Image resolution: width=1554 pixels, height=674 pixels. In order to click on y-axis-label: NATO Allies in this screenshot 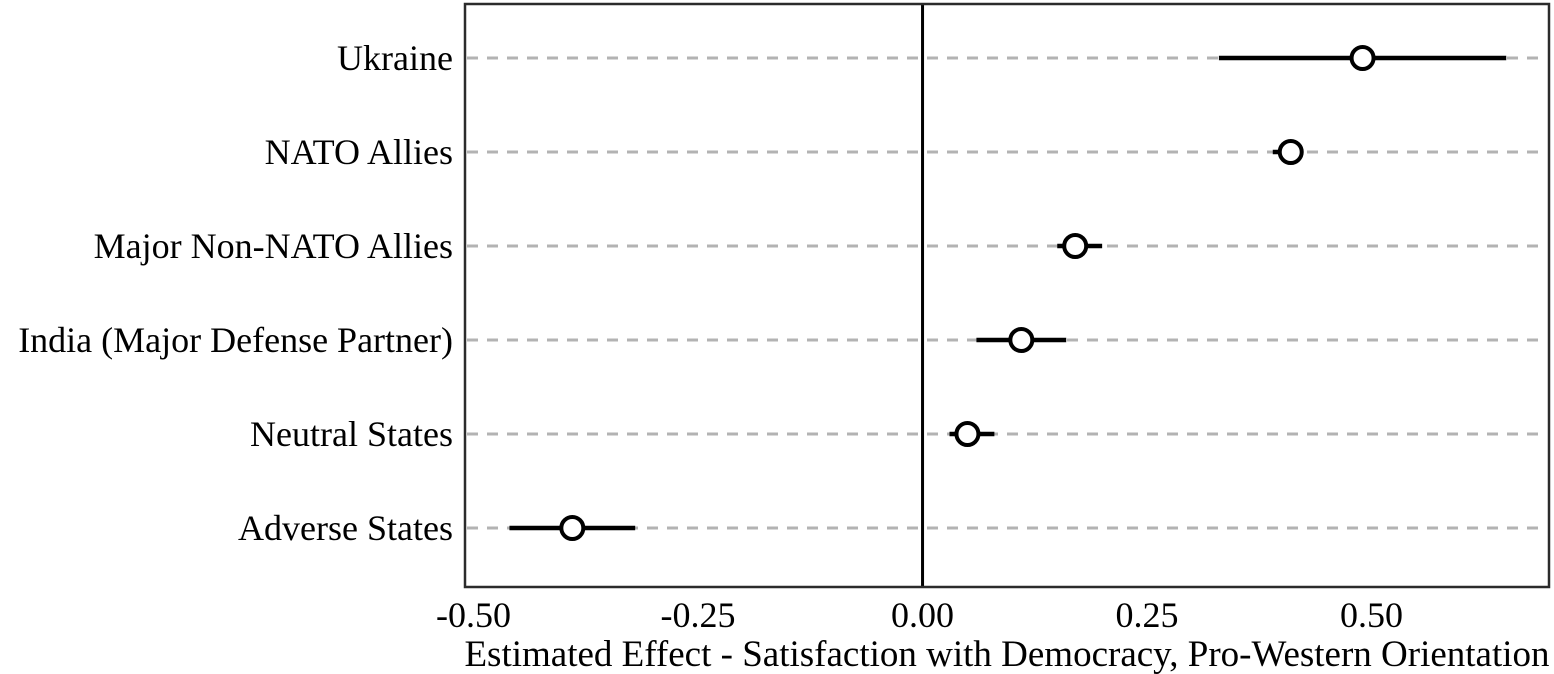, I will do `click(359, 152)`.